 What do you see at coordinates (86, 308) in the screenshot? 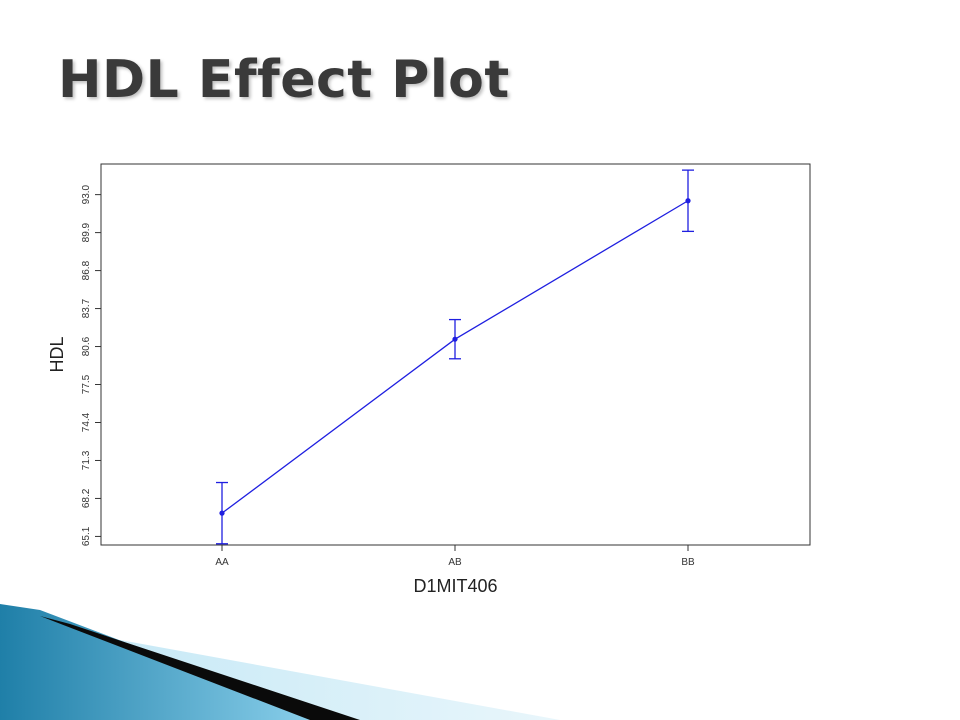
I see `y-tick-label: 83.7` at bounding box center [86, 308].